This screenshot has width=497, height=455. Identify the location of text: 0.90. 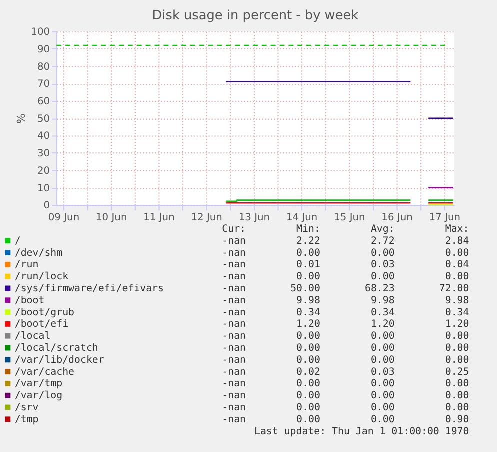
(457, 420).